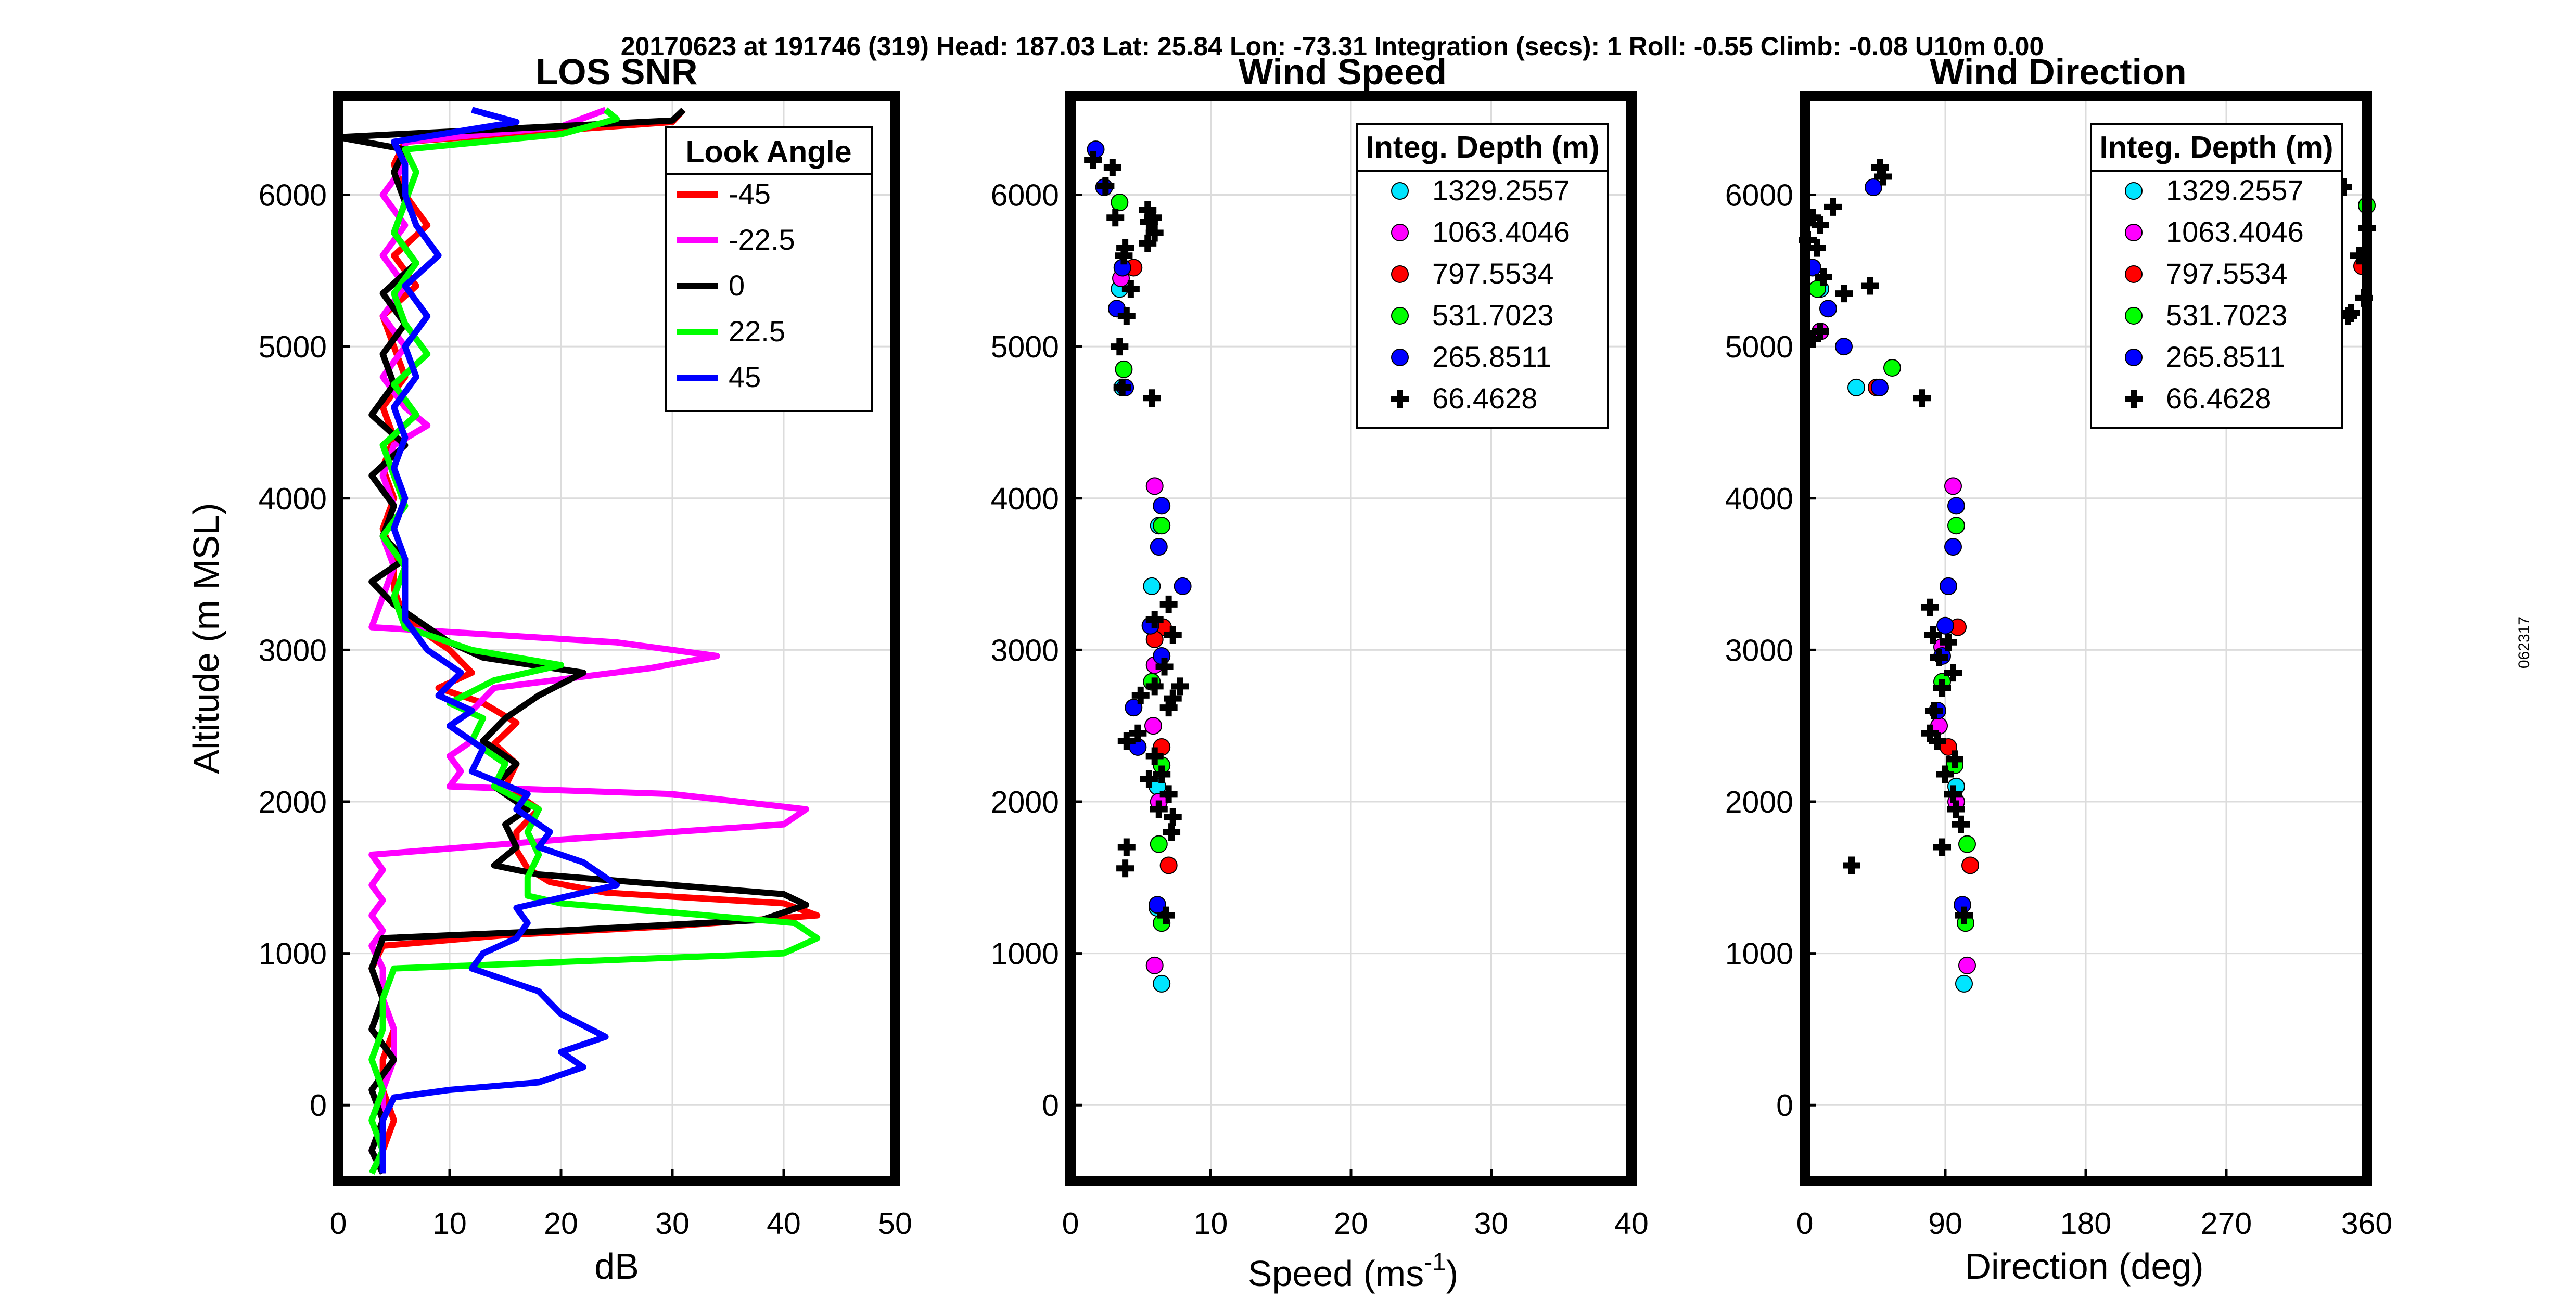 The width and height of the screenshot is (2576, 1312). I want to click on direction-x-tick-label: 180, so click(2085, 1223).